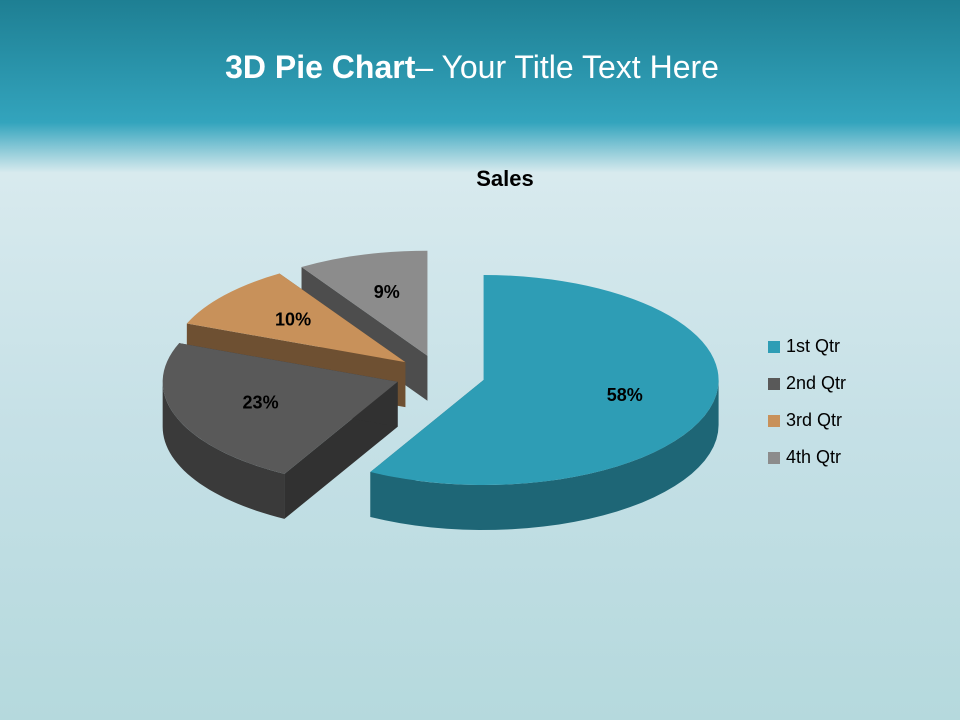 This screenshot has width=960, height=720. What do you see at coordinates (261, 403) in the screenshot?
I see `data-label: 23%` at bounding box center [261, 403].